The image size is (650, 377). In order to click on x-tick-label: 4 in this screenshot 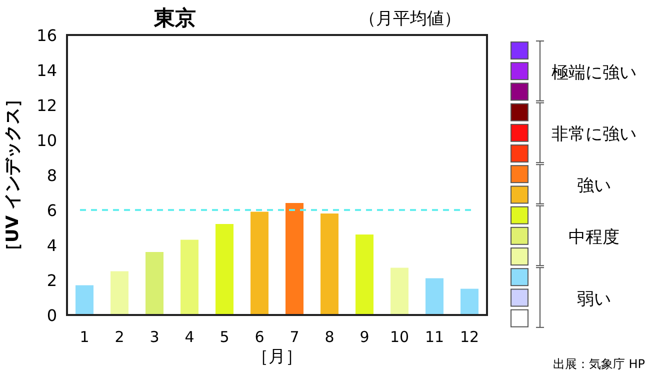, I will do `click(189, 337)`.